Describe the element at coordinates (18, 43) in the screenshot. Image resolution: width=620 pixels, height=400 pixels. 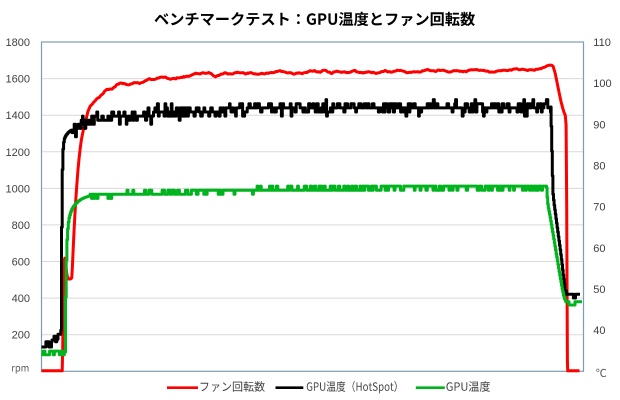
I see `svg-text: 1800` at that location.